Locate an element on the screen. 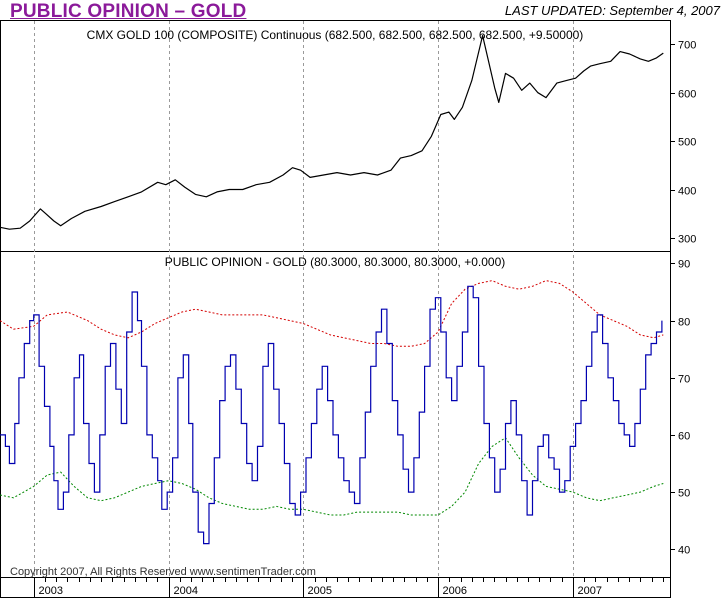 The image size is (726, 598). price-y-tick-label: 600 is located at coordinates (687, 95).